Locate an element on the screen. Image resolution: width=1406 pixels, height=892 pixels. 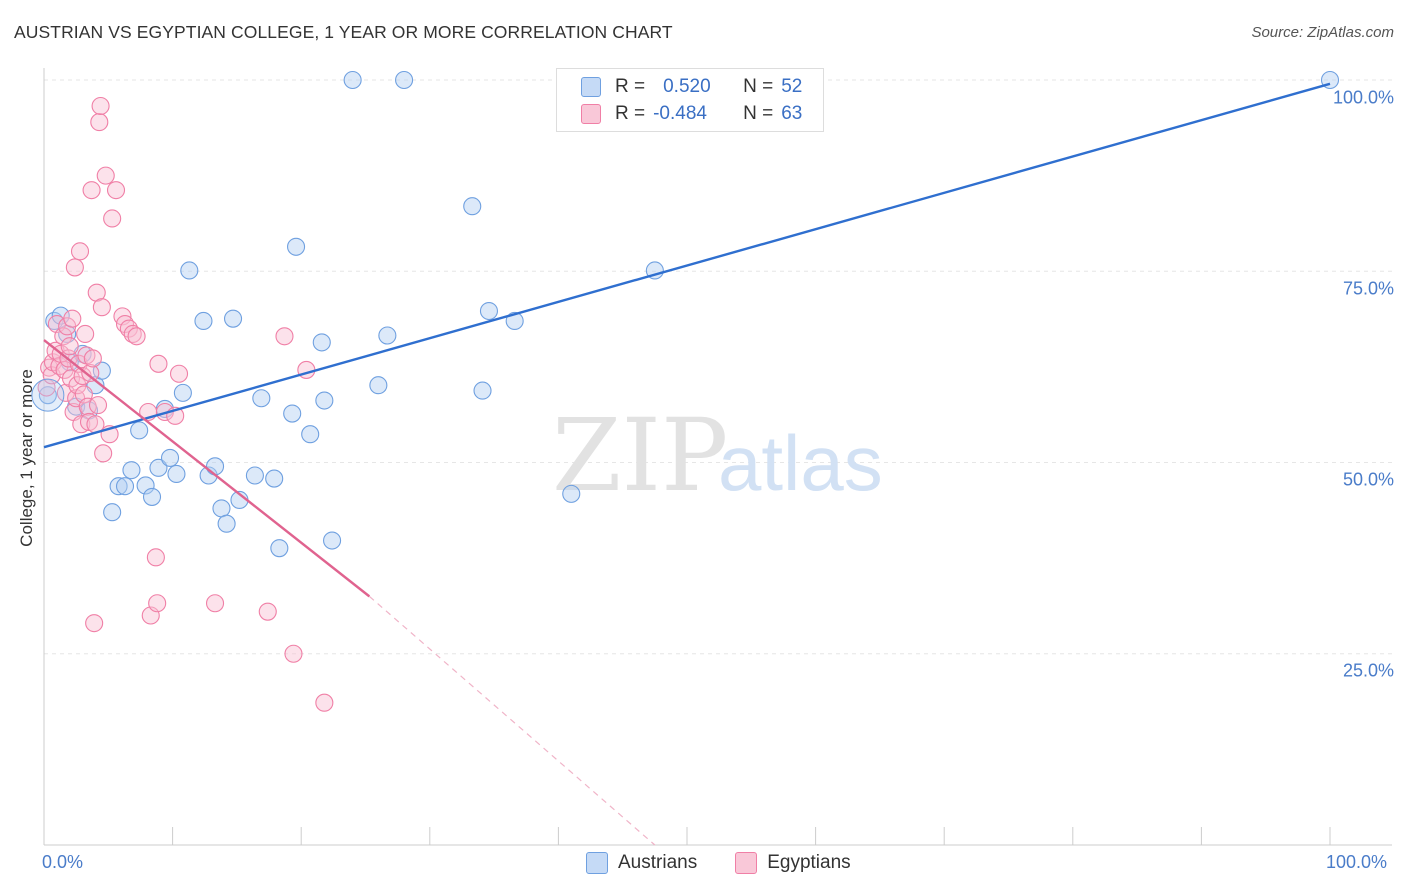
x-tick-label-min: 0.0% is located at coordinates (63, 862).